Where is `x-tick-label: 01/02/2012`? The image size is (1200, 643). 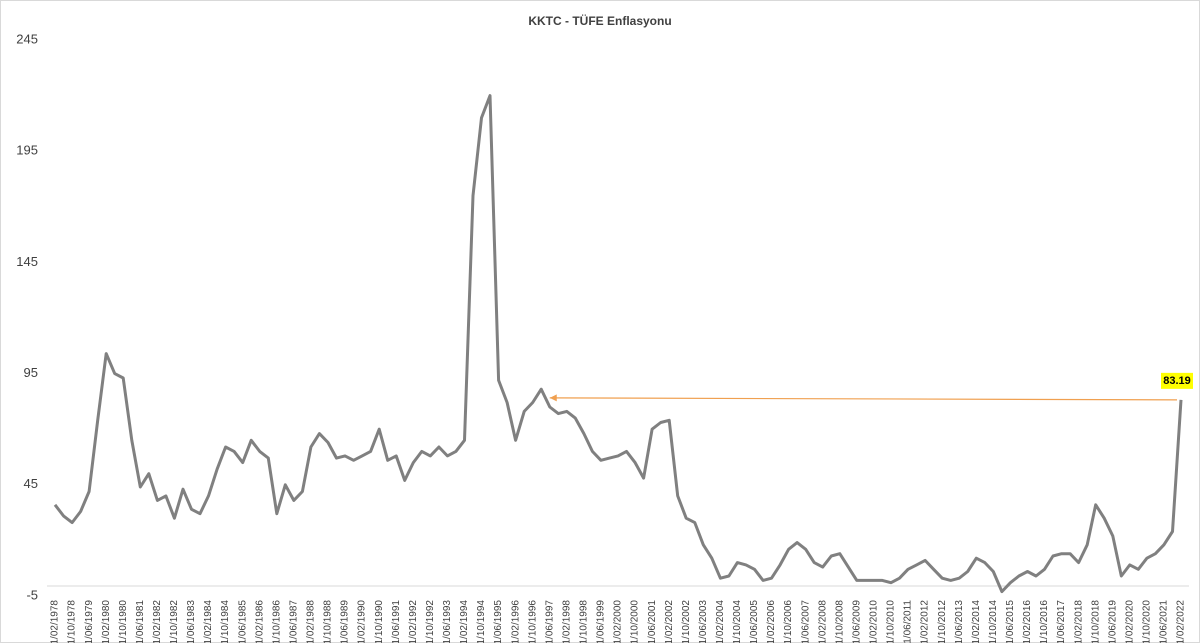 x-tick-label: 01/02/2012 is located at coordinates (925, 621).